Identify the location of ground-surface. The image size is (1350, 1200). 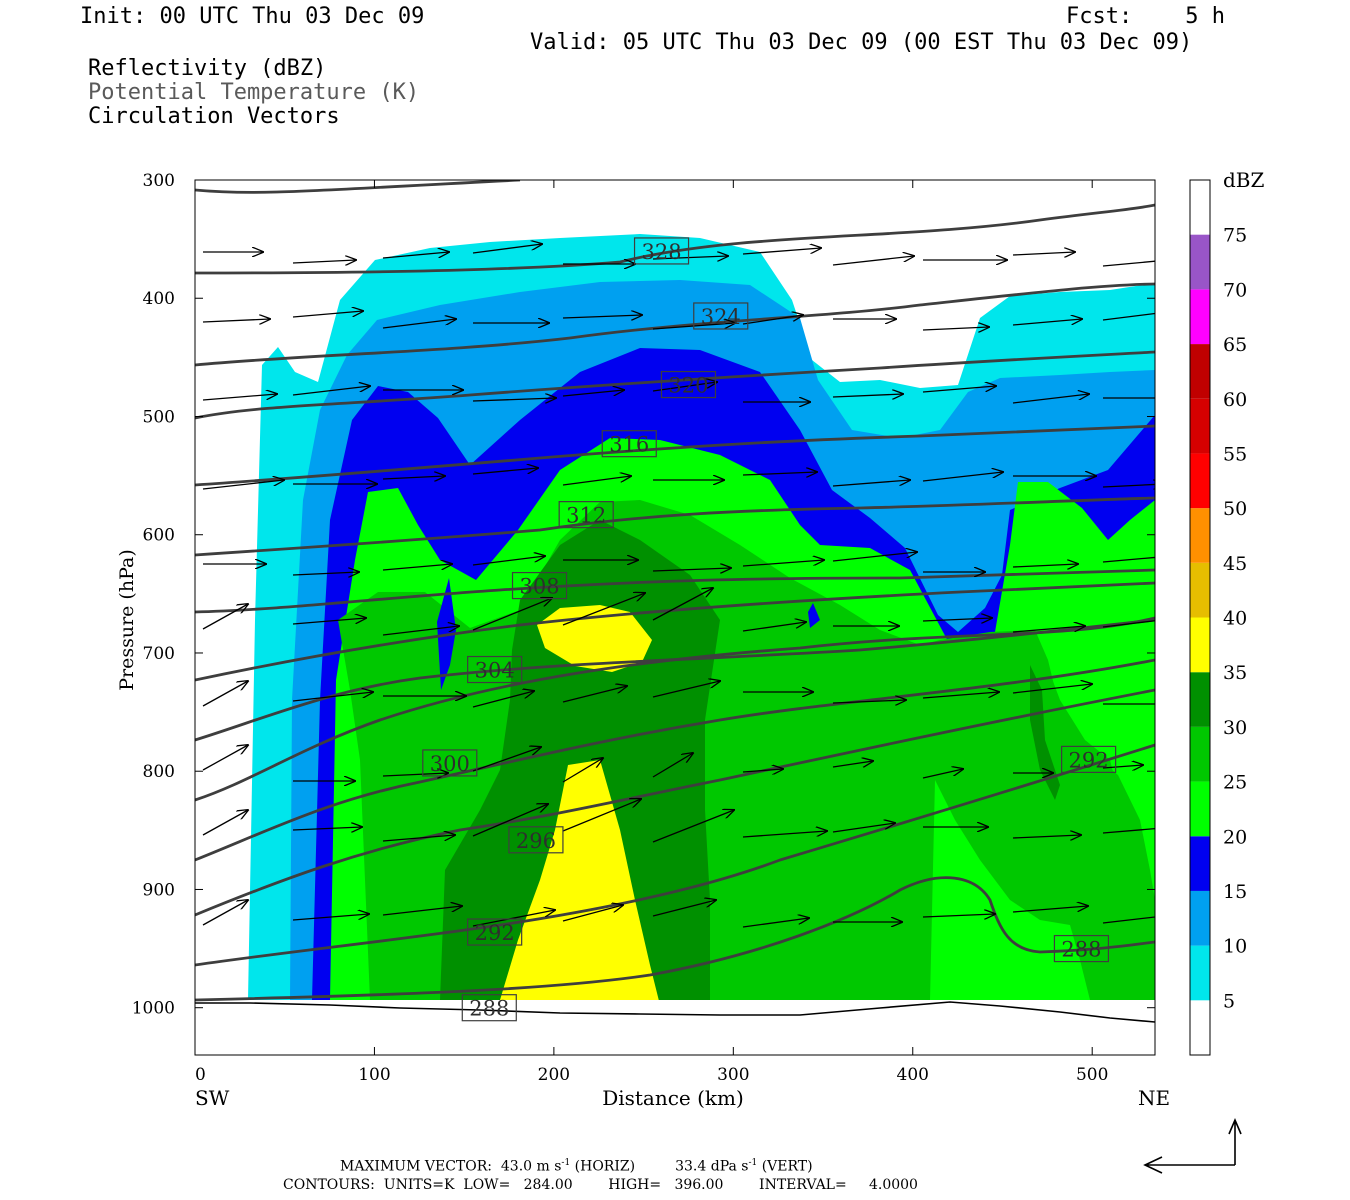
(675, 1012).